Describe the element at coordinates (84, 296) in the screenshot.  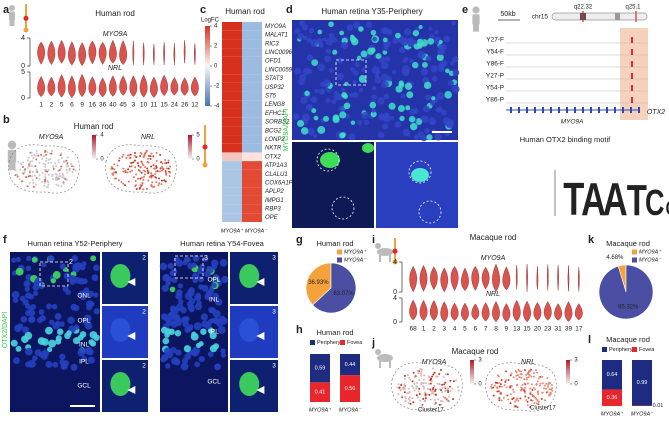
I see `layer-label: ONL` at that location.